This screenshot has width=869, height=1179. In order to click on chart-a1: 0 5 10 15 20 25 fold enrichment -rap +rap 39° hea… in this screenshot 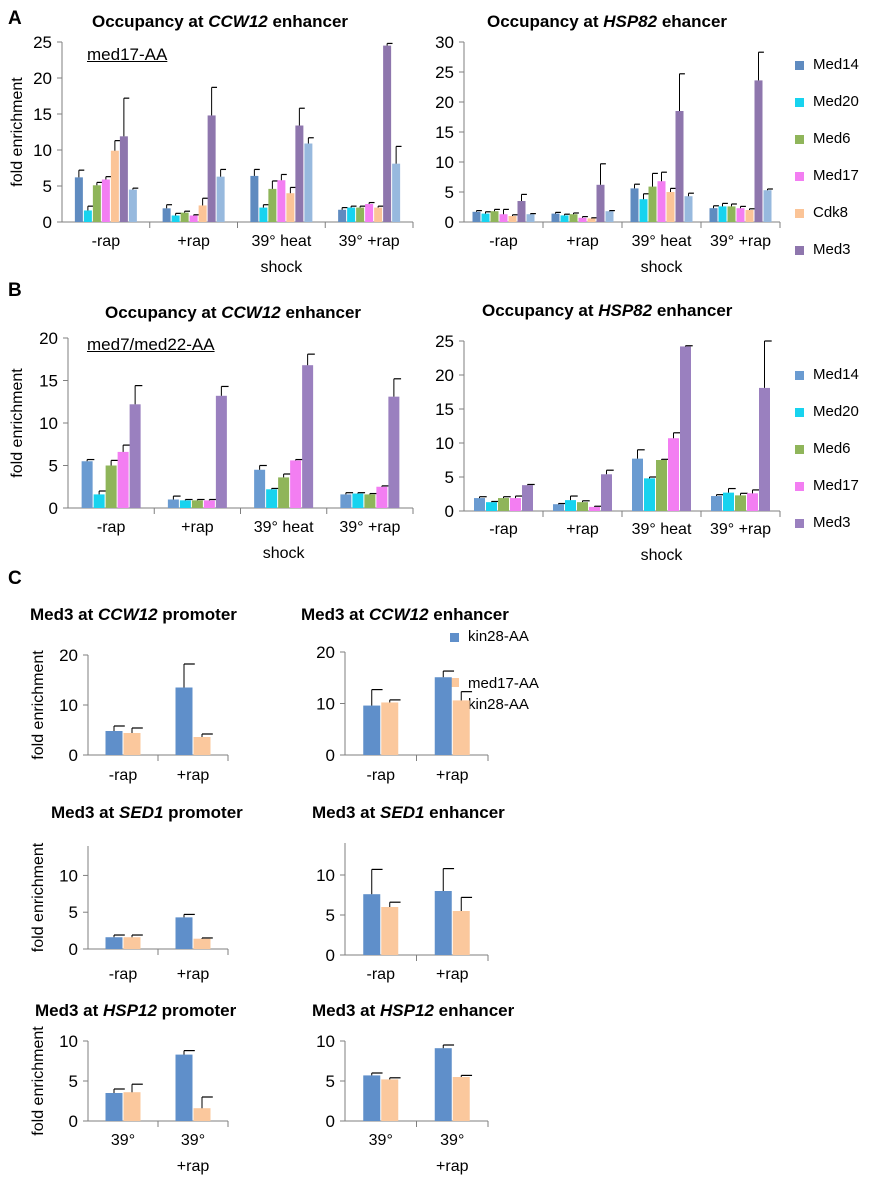, I will do `click(211, 154)`.